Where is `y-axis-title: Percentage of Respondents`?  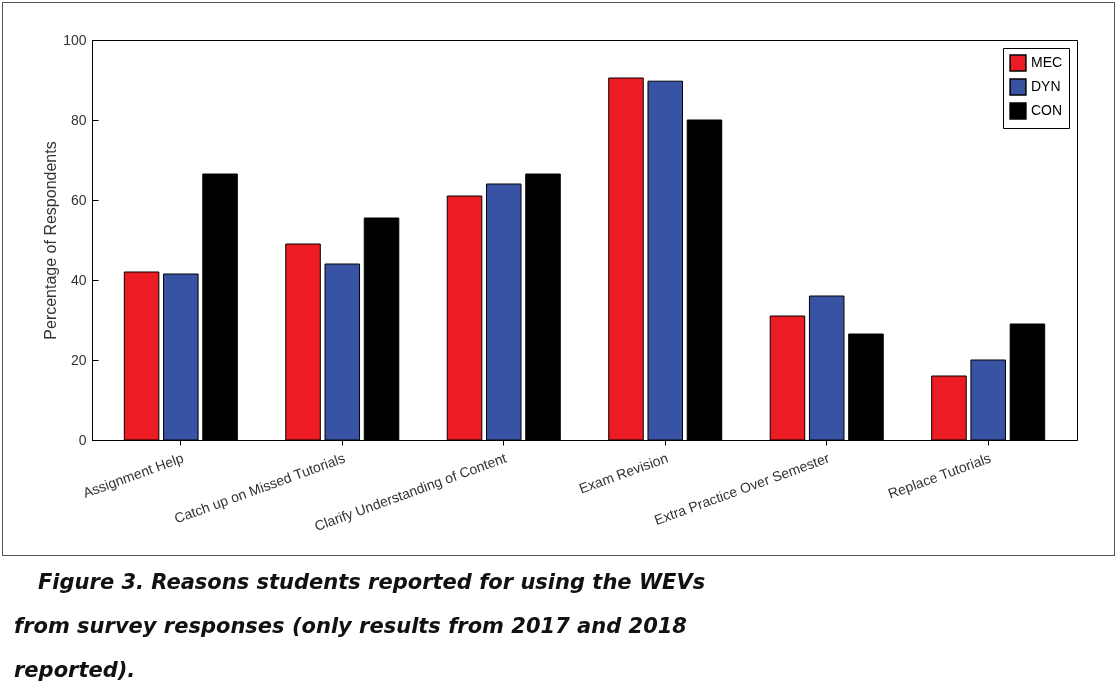 y-axis-title: Percentage of Respondents is located at coordinates (51, 240).